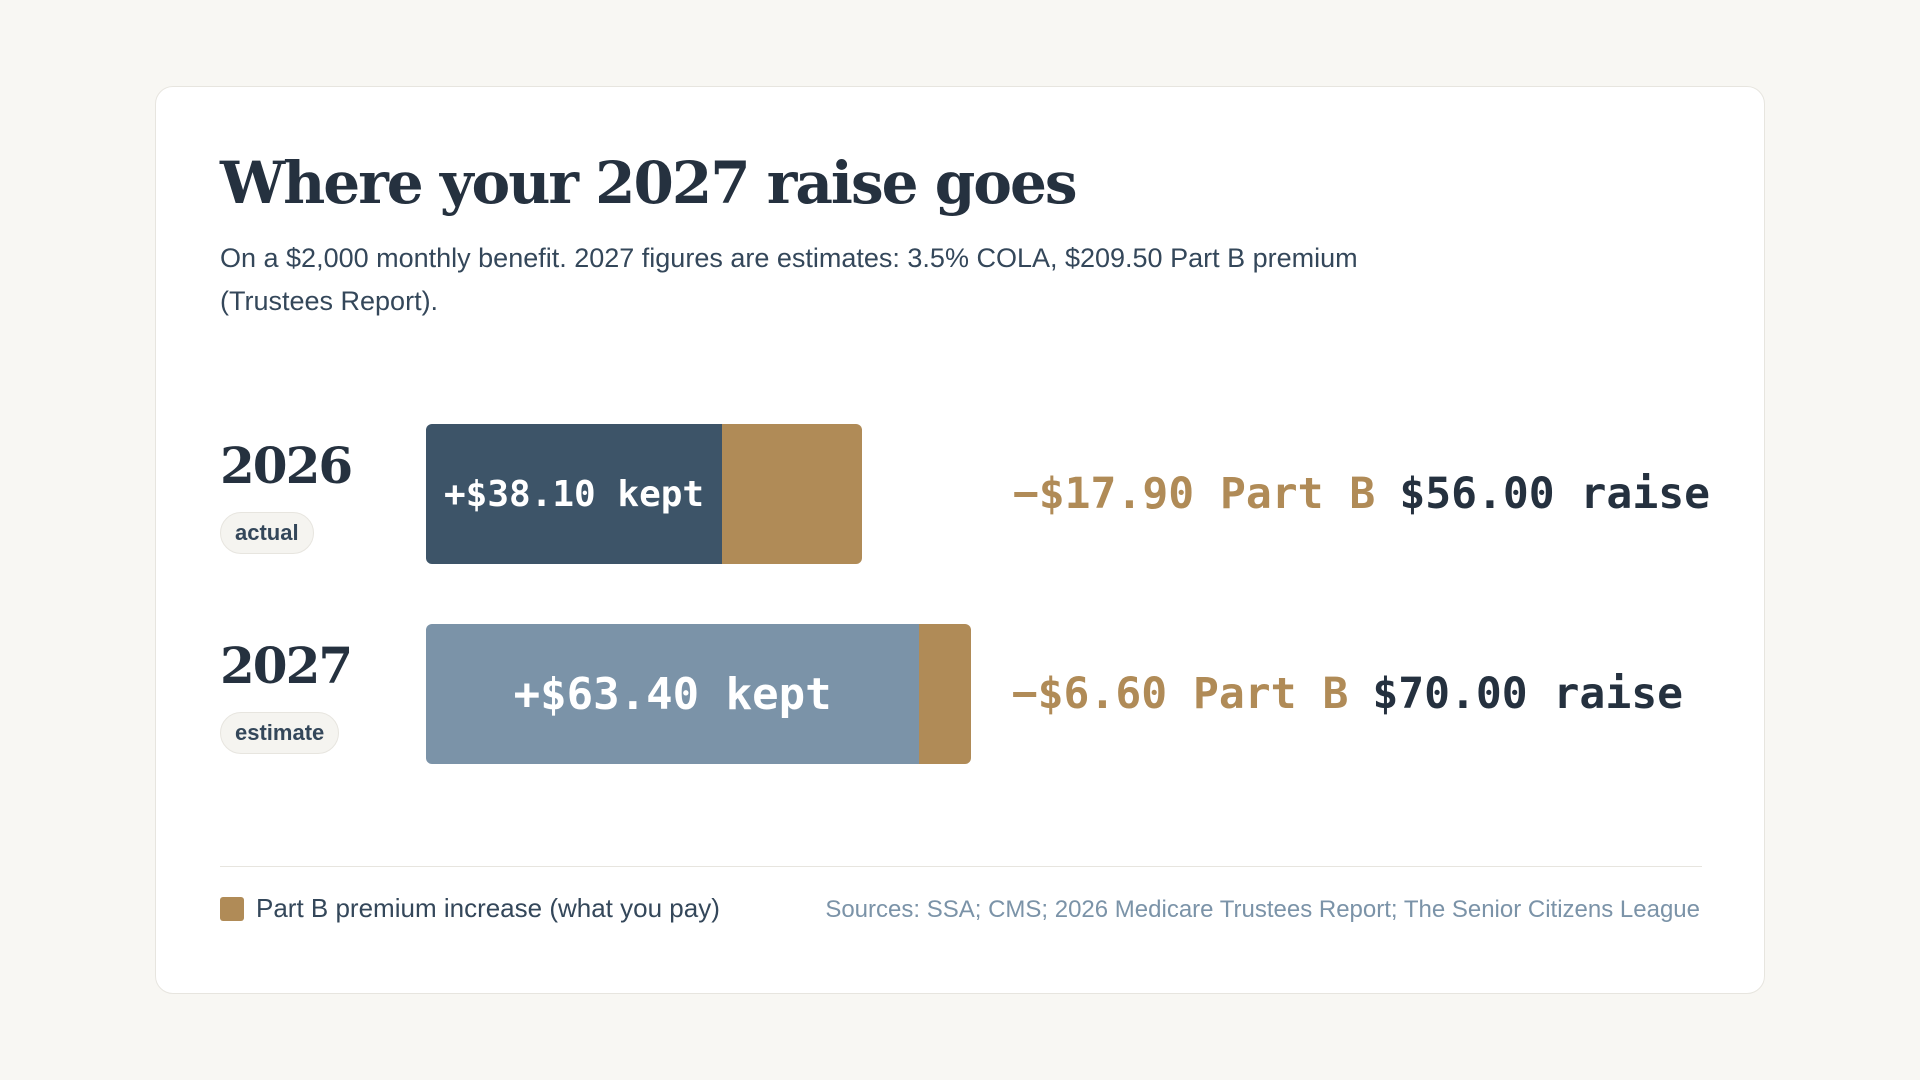 The height and width of the screenshot is (1080, 1920). Describe the element at coordinates (488, 908) in the screenshot. I see `legend-label-partb: Part B premium increase (what you pay)` at that location.